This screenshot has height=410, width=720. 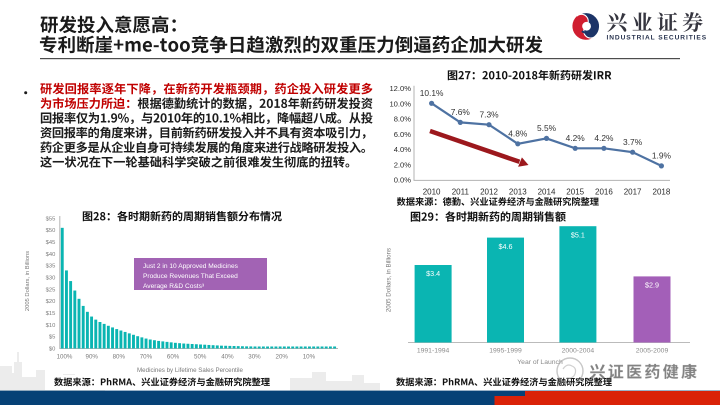 What do you see at coordinates (506, 246) in the screenshot?
I see `svg-text: $4.6` at bounding box center [506, 246].